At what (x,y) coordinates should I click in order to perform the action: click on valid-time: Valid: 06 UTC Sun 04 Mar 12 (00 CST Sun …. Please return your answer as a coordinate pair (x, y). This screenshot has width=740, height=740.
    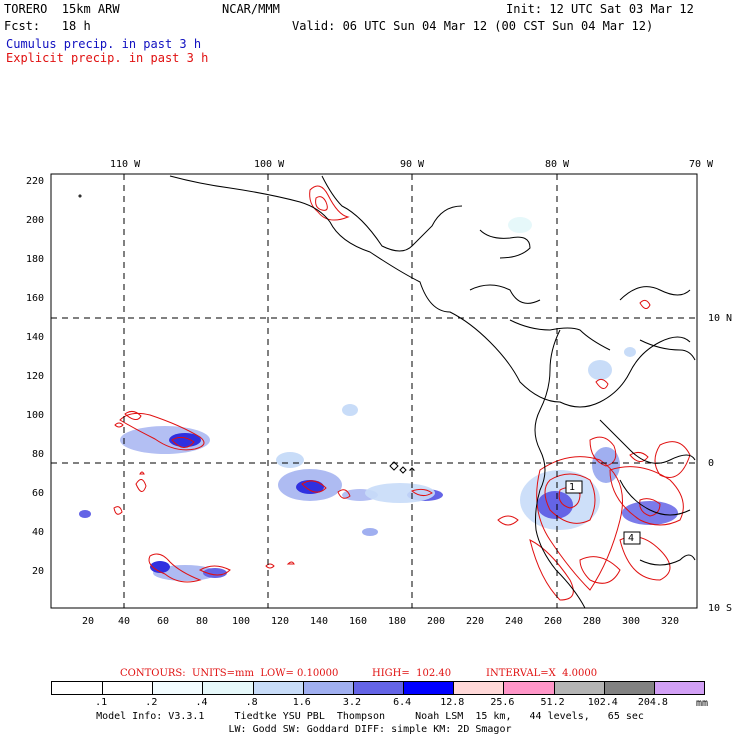
    Looking at the image, I should click on (473, 26).